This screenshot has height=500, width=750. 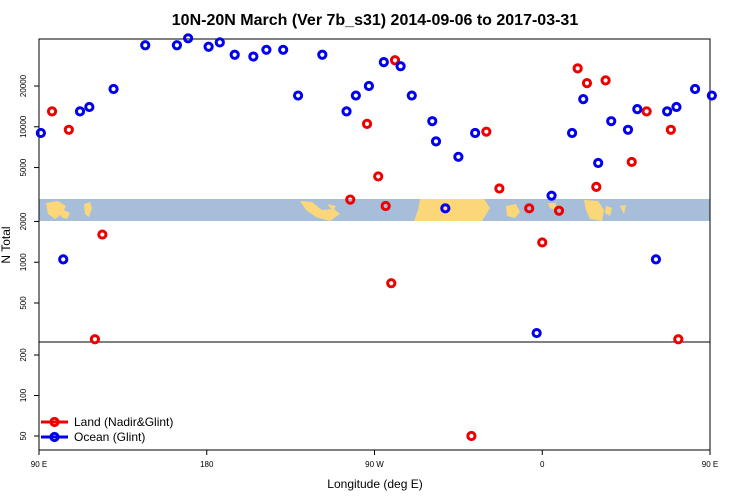 What do you see at coordinates (123, 422) in the screenshot?
I see `legend-land-label: Land (Nadir&Glint)` at bounding box center [123, 422].